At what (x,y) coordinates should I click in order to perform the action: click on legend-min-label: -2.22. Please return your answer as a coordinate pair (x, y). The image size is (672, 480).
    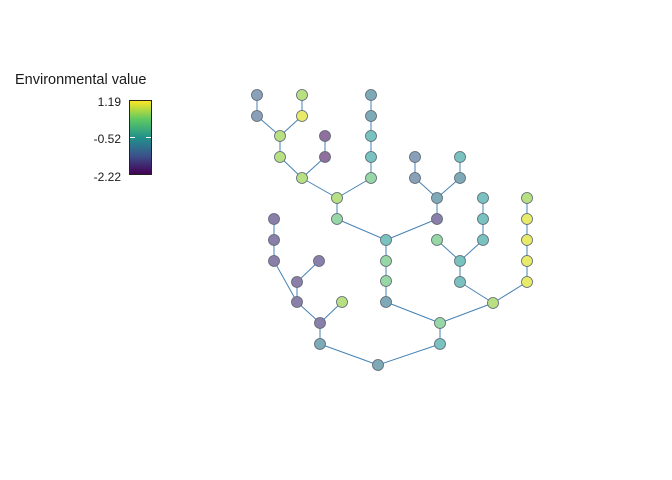
    Looking at the image, I should click on (107, 177).